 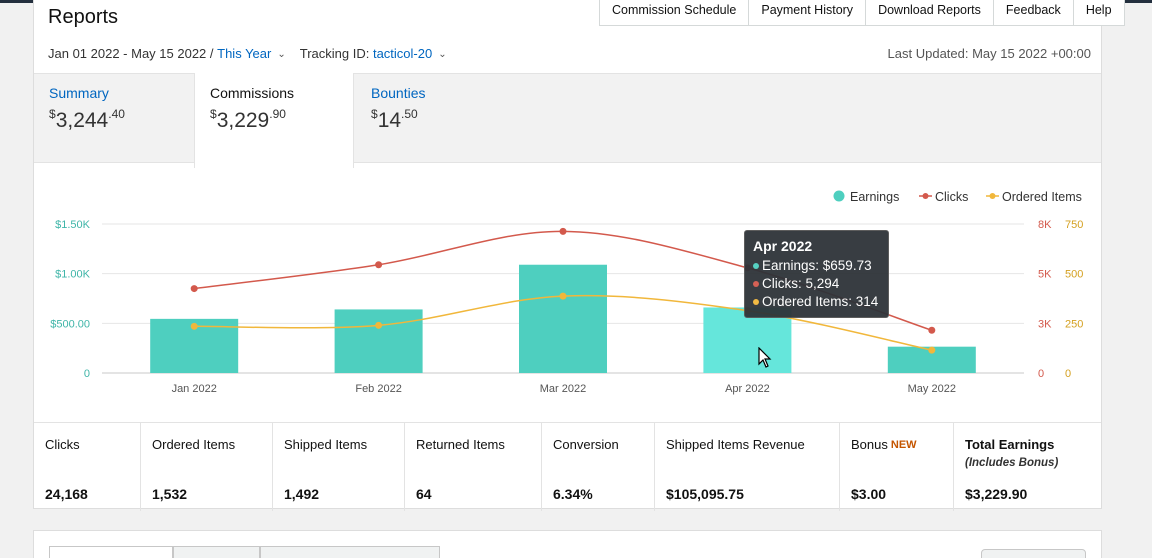 I want to click on clicks-axis-tick: 3K, so click(x=1045, y=324).